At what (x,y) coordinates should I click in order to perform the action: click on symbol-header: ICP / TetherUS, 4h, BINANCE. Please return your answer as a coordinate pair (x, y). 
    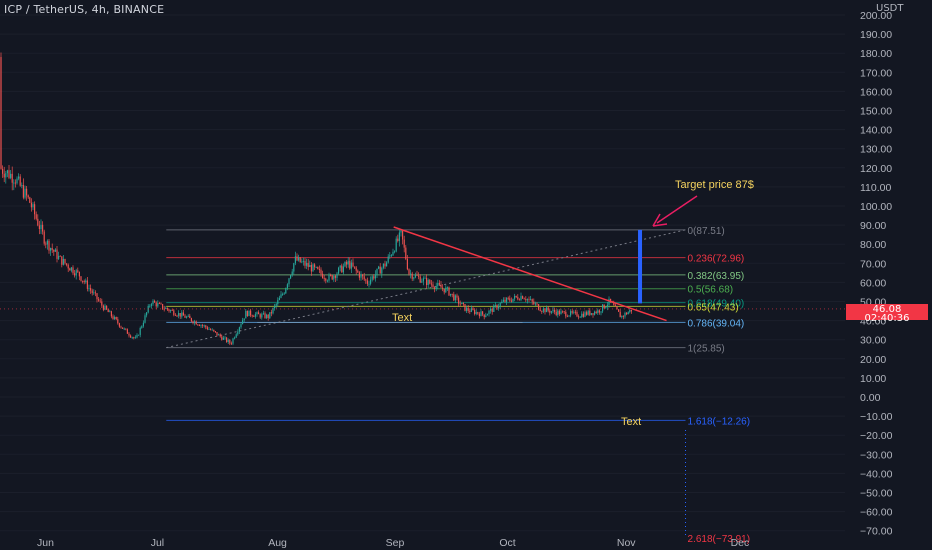
    Looking at the image, I should click on (84, 9).